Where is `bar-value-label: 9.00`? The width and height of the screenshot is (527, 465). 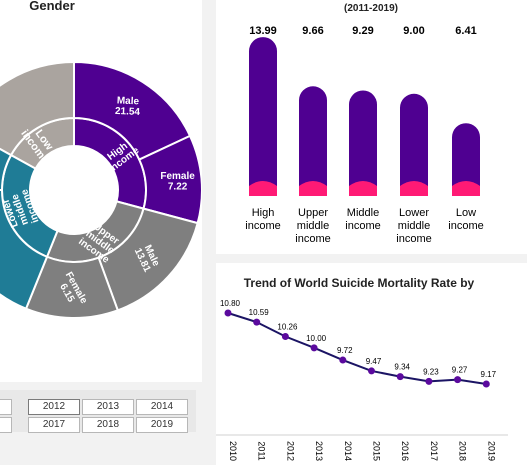 bar-value-label: 9.00 is located at coordinates (413, 31).